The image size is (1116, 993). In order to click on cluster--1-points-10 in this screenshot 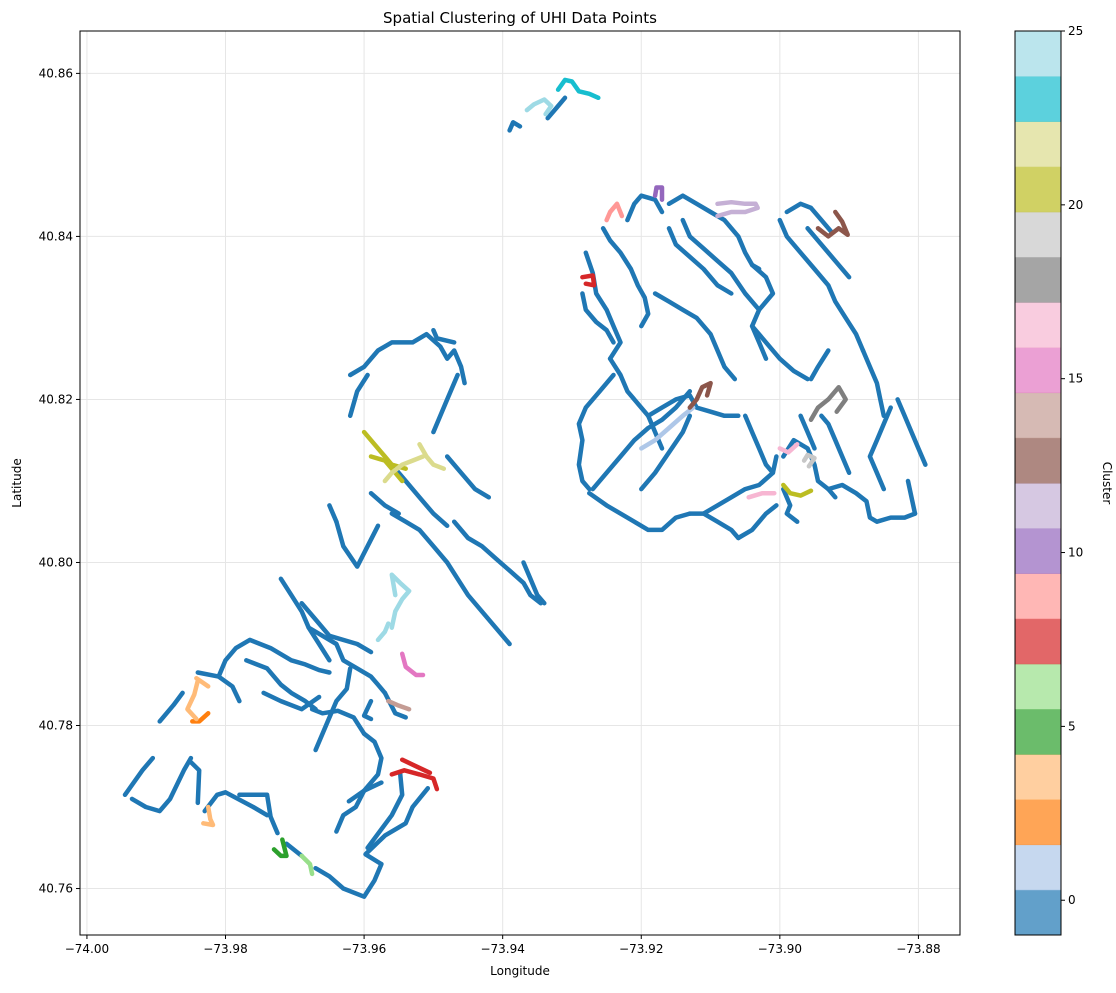, I will do `click(338, 721)`.